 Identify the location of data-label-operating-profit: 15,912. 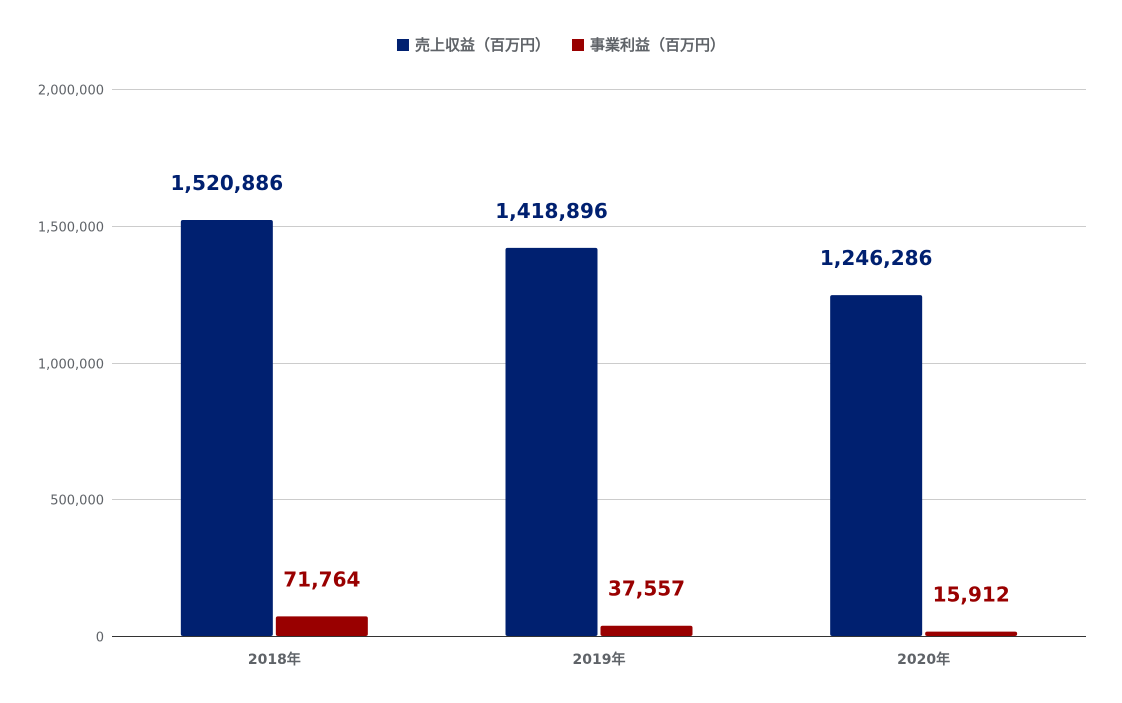
(971, 595).